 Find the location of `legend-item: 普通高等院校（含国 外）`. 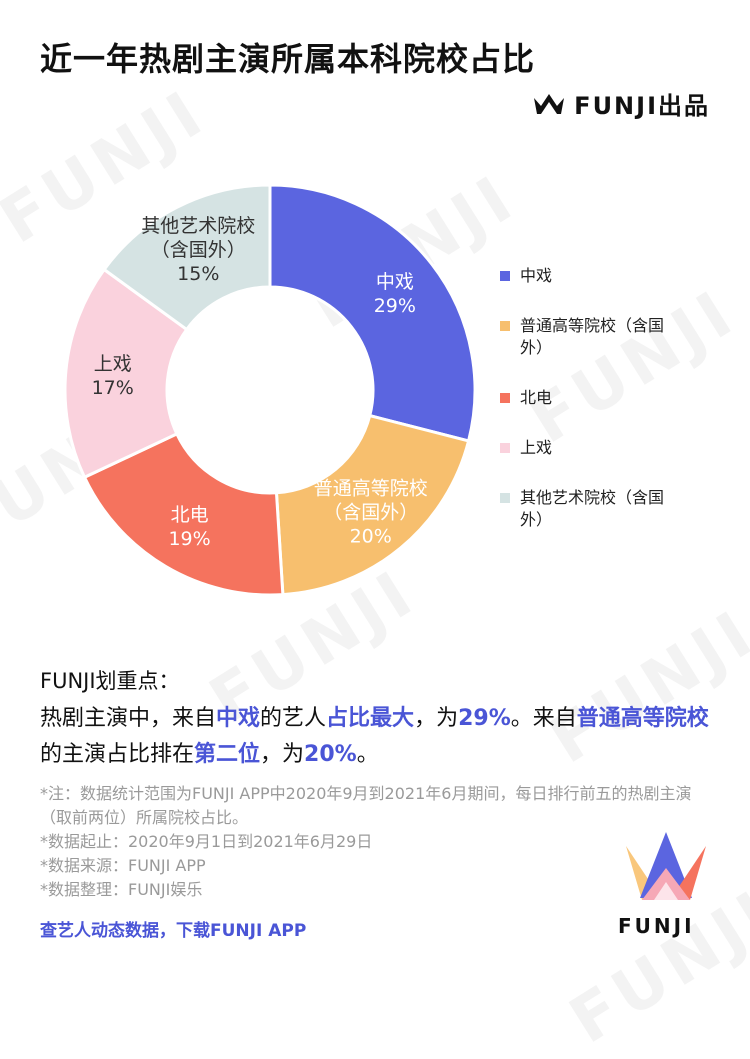

legend-item: 普通高等院校（含国 外） is located at coordinates (605, 337).